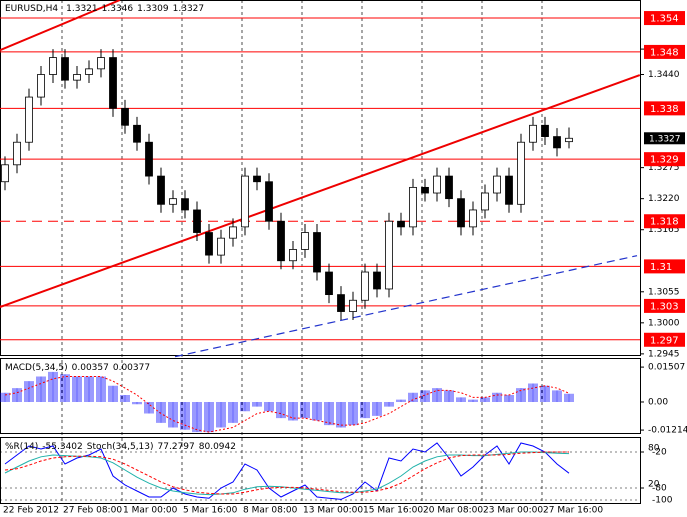 Image resolution: width=687 pixels, height=517 pixels. I want to click on y2-tick-label: 20, so click(654, 485).